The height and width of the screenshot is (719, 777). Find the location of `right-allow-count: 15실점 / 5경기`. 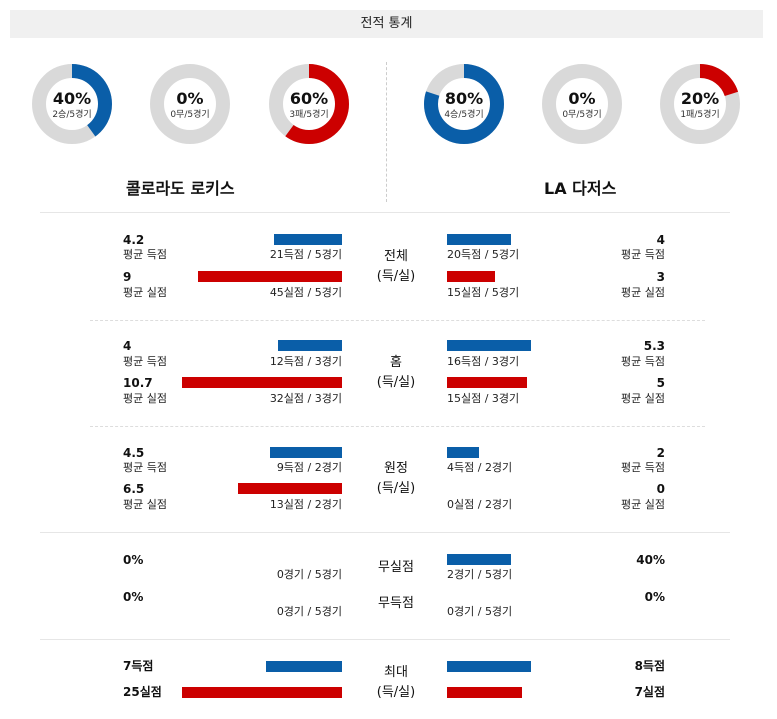

right-allow-count: 15실점 / 5경기 is located at coordinates (483, 292).